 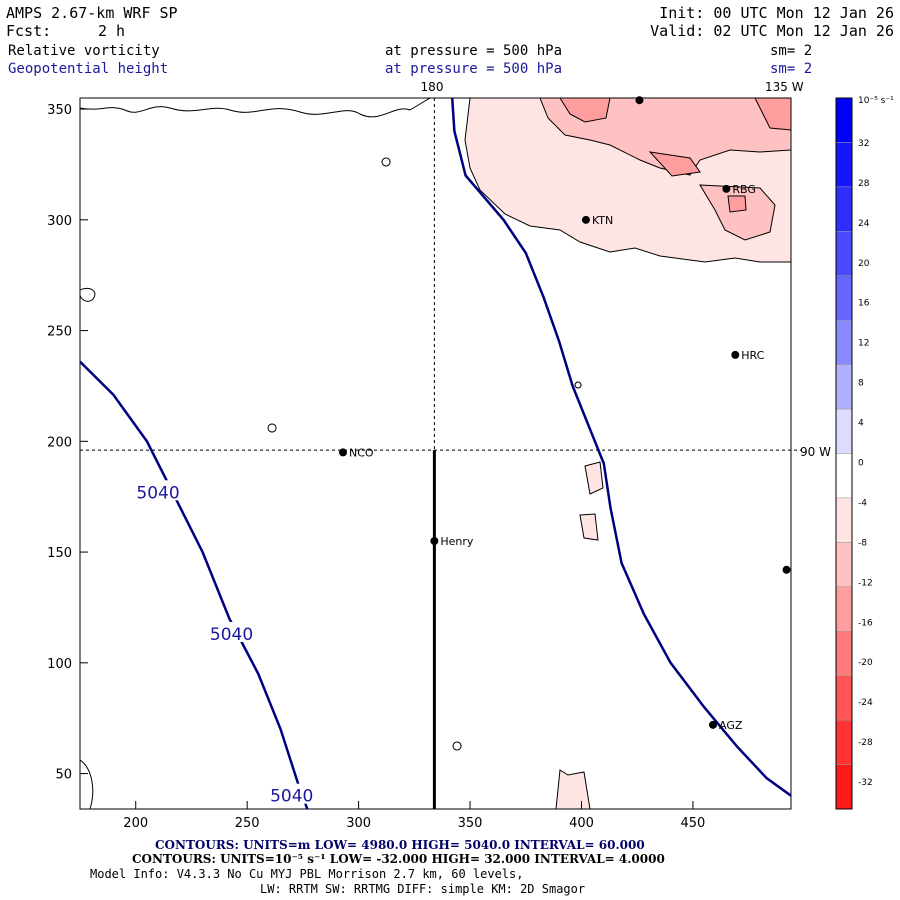 What do you see at coordinates (865, 583) in the screenshot?
I see `colorbar-label: -12` at bounding box center [865, 583].